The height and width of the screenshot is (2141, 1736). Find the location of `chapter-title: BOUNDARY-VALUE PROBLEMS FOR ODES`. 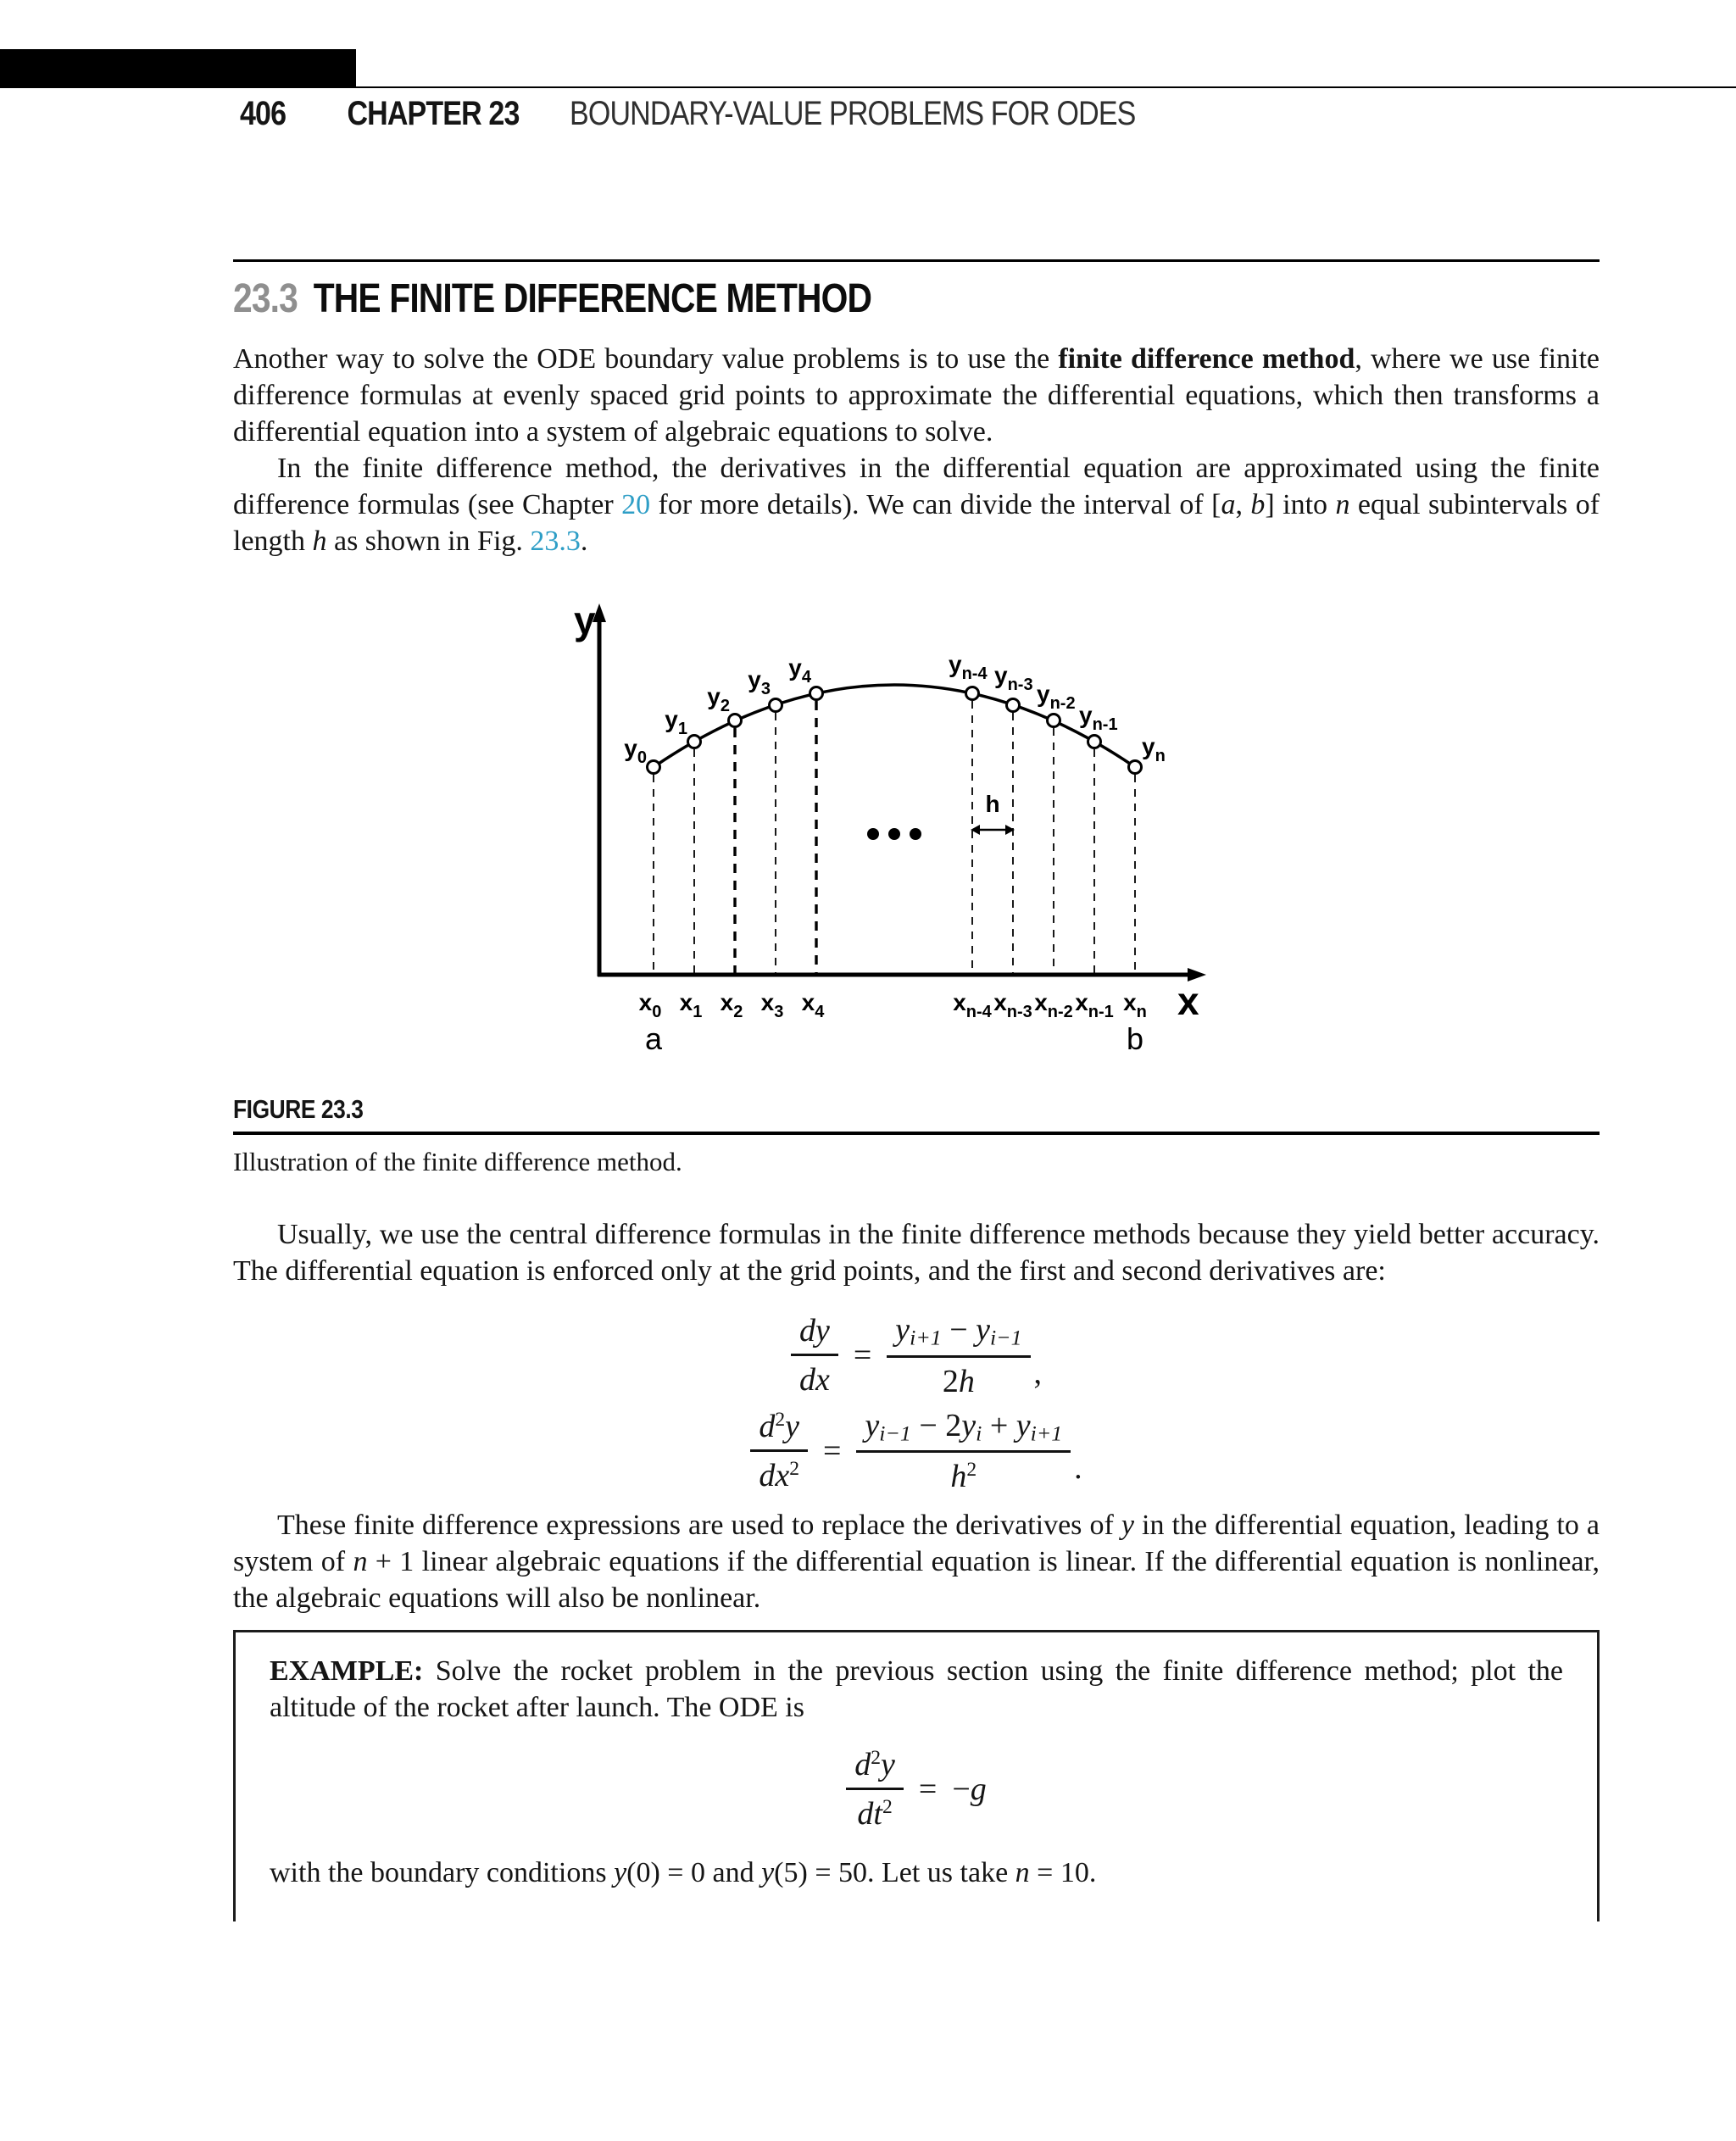

chapter-title: BOUNDARY-VALUE PROBLEMS FOR ODES is located at coordinates (853, 114).